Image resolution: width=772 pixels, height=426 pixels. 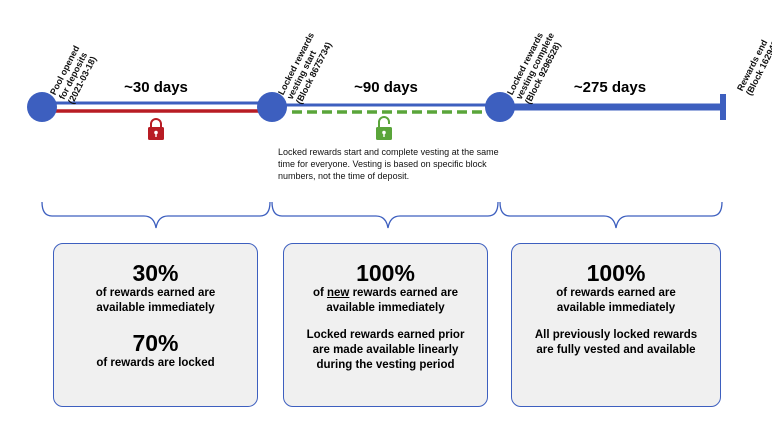 I want to click on card-2-line-2: available immediately, so click(x=385, y=308).